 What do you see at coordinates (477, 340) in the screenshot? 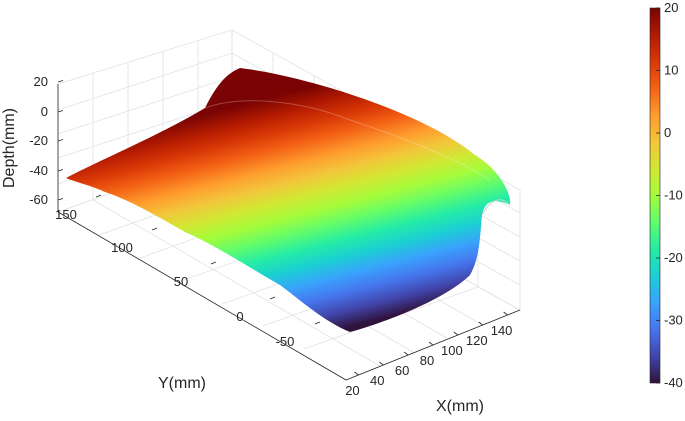
I see `x-tick-label: 120` at bounding box center [477, 340].